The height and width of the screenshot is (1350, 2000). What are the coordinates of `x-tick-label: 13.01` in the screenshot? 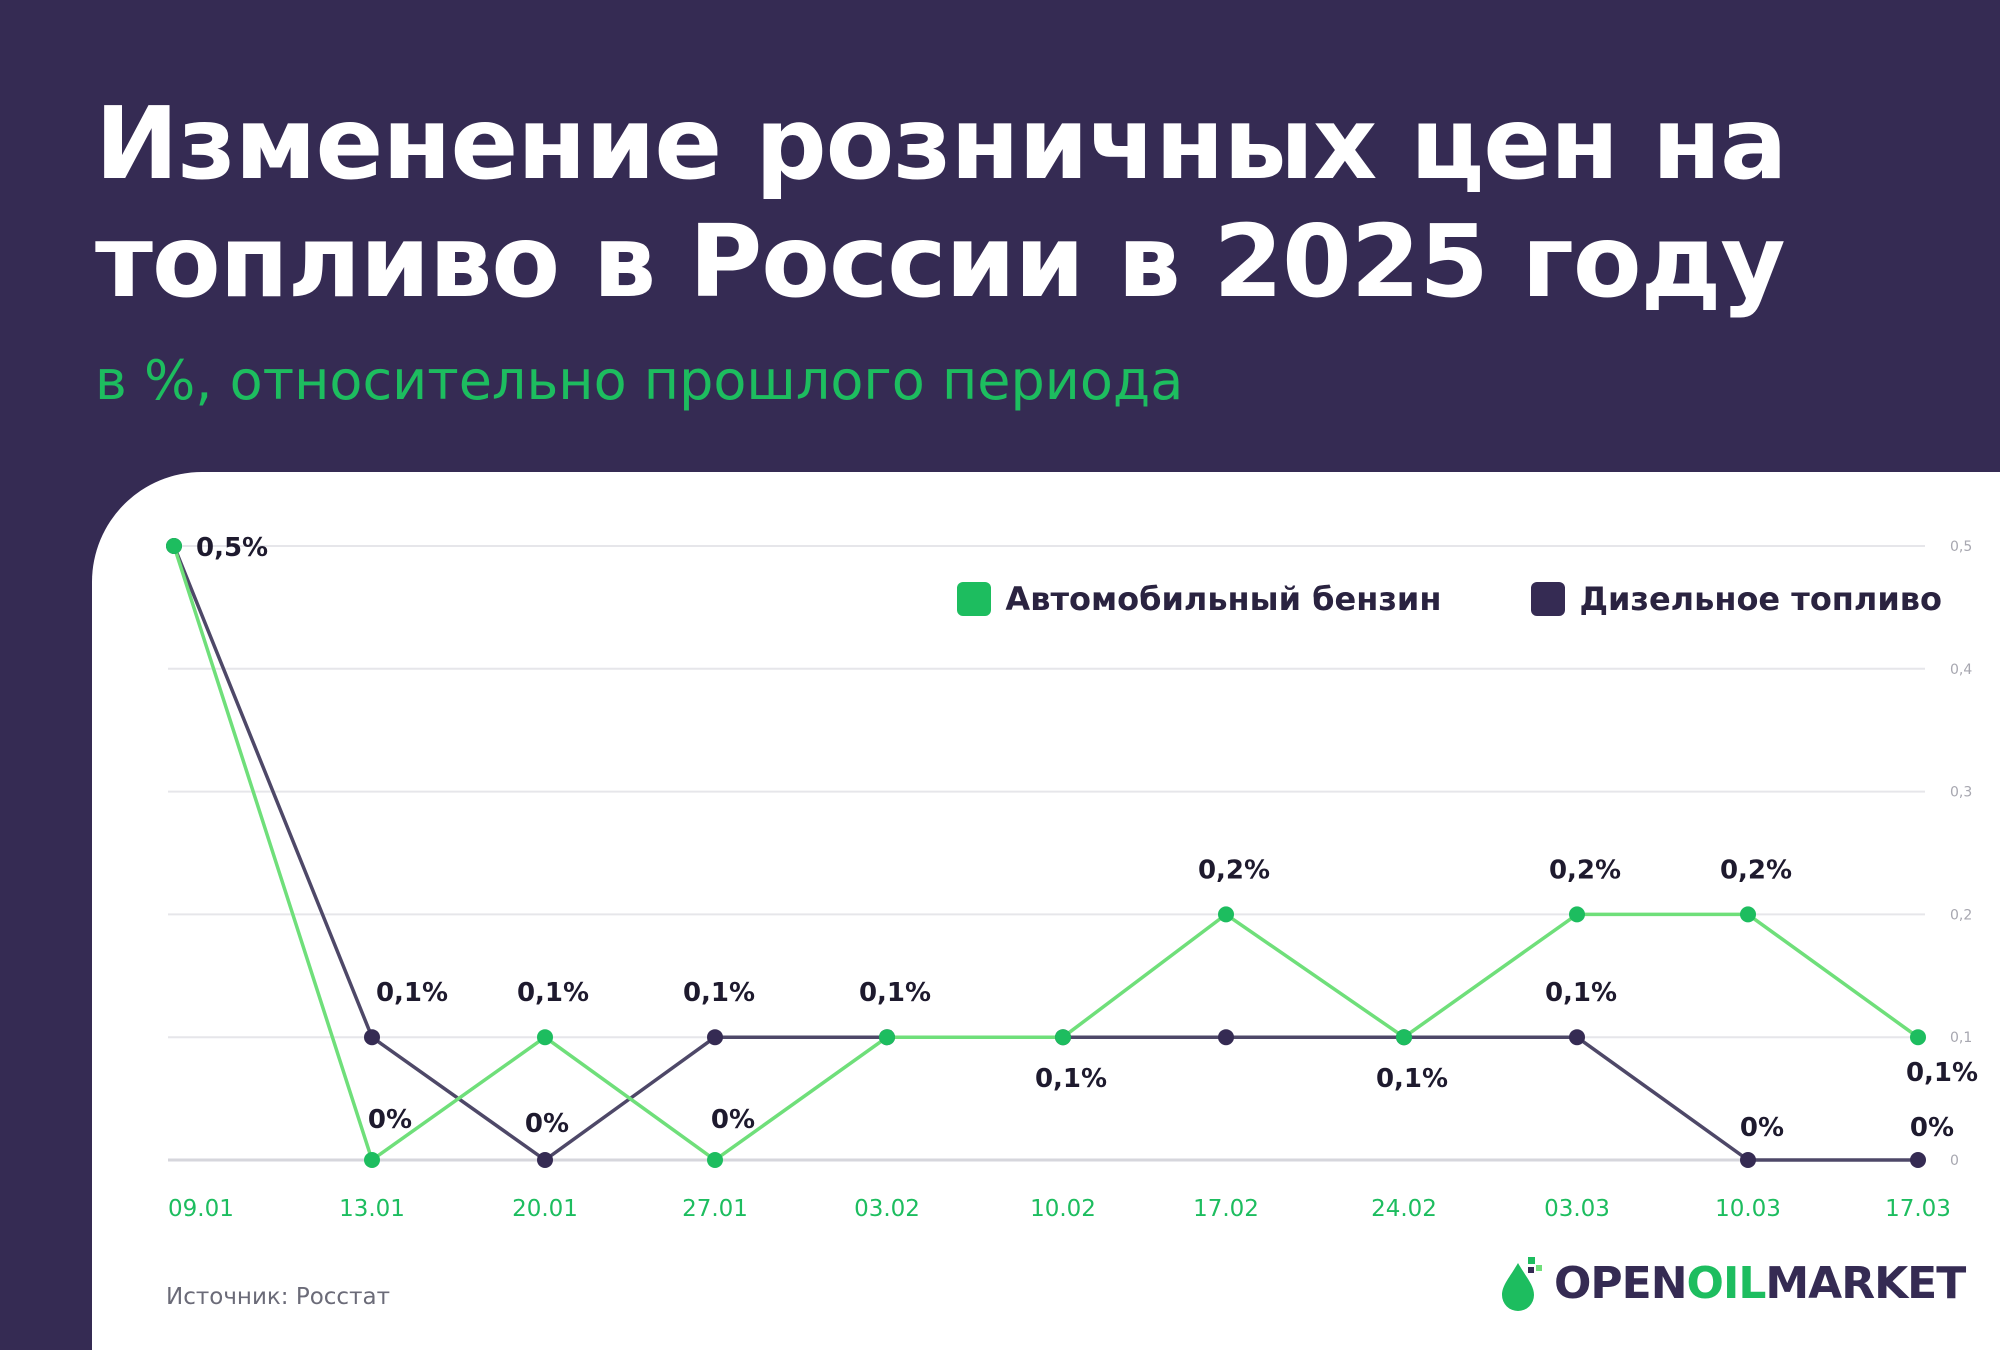 It's located at (372, 1209).